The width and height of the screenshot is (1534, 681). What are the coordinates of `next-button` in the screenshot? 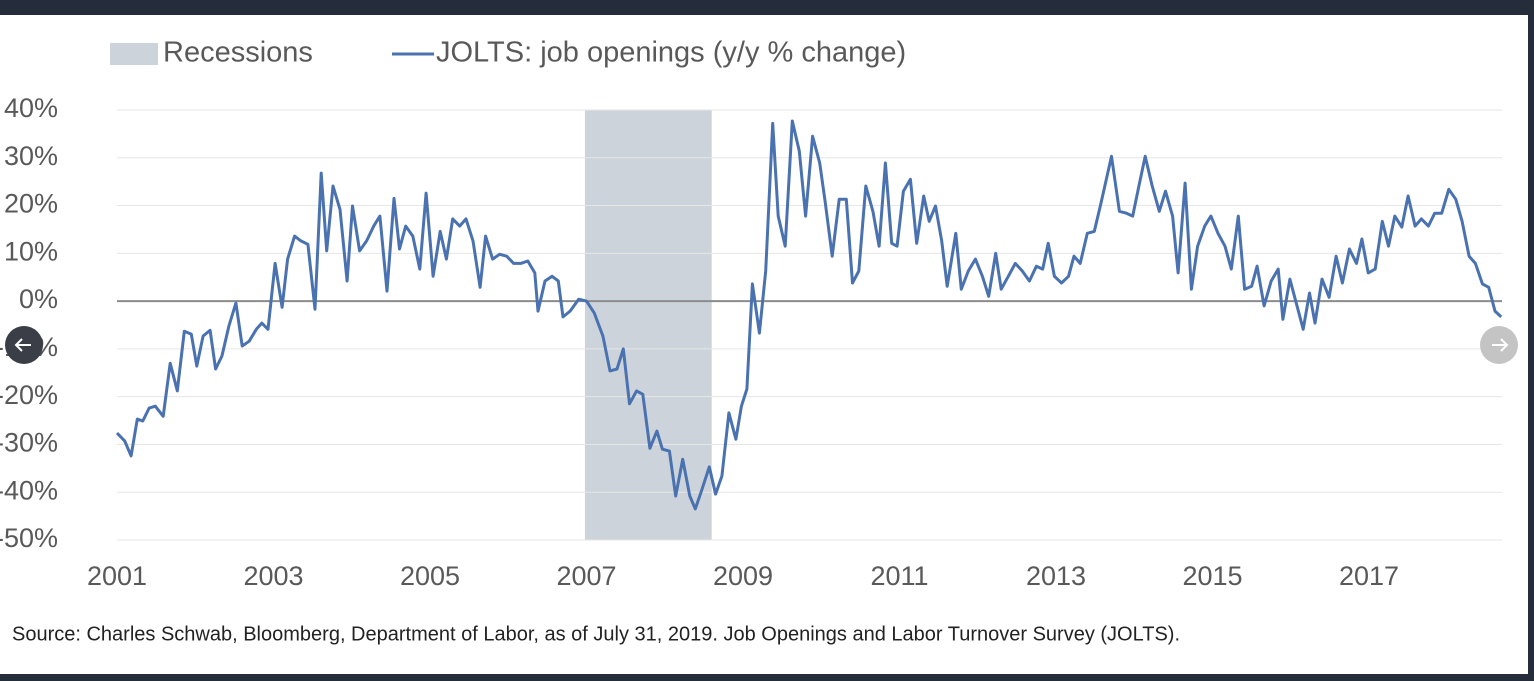 It's located at (1499, 345).